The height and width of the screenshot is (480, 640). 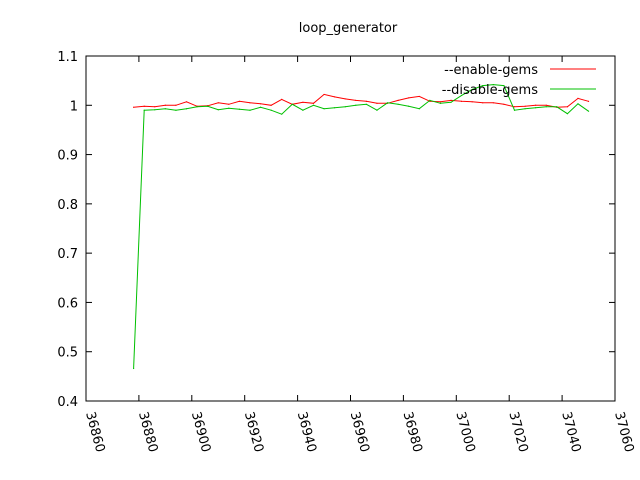 I want to click on y-tick-label: 0.7, so click(x=67, y=254).